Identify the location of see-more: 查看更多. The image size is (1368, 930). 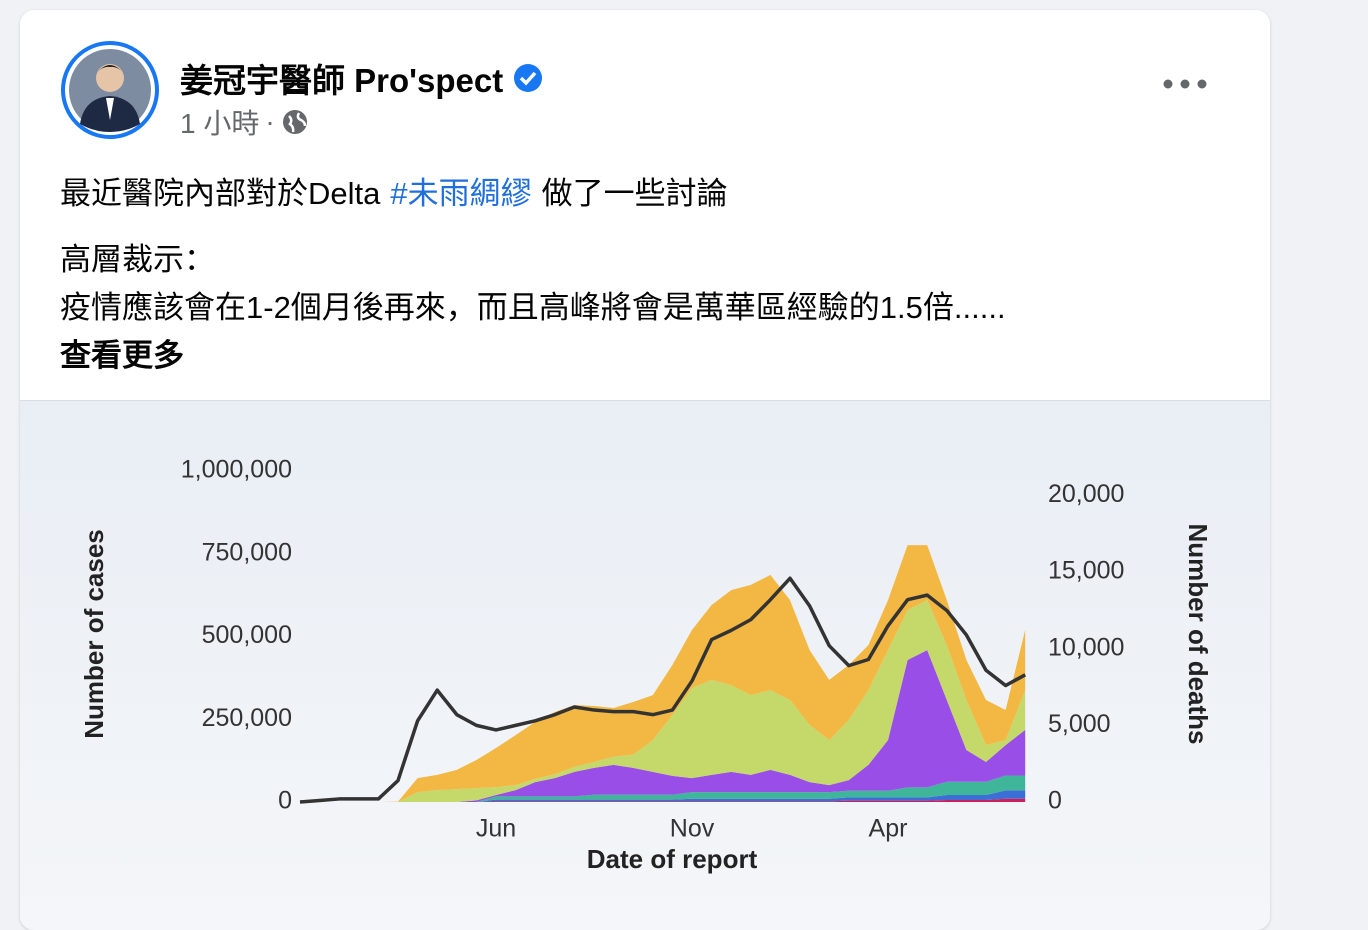
(122, 355).